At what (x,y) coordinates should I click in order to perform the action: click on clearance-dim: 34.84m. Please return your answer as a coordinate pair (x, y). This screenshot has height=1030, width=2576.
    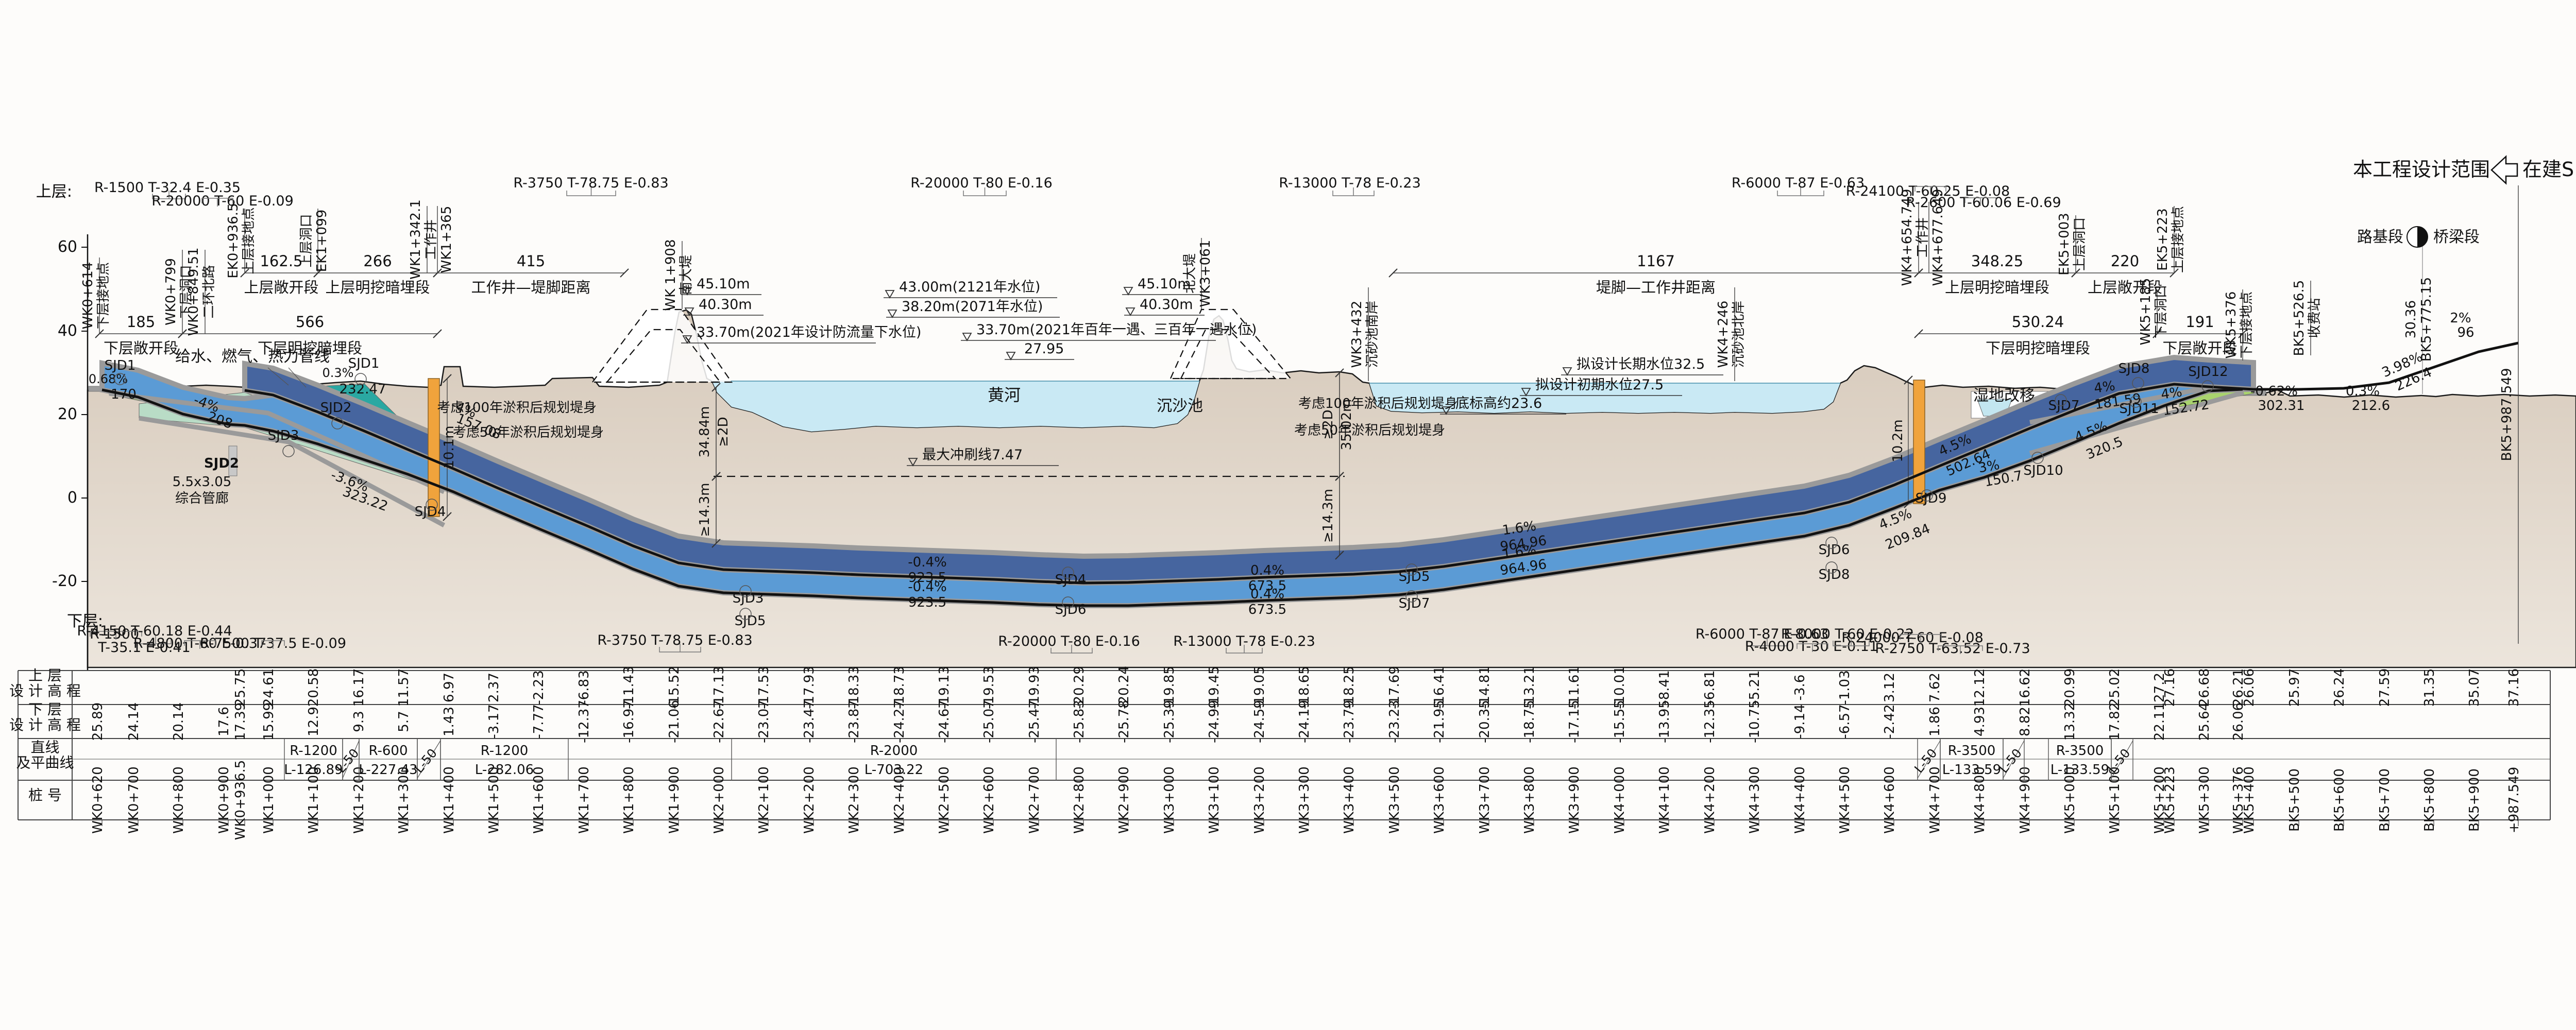
    Looking at the image, I should click on (705, 432).